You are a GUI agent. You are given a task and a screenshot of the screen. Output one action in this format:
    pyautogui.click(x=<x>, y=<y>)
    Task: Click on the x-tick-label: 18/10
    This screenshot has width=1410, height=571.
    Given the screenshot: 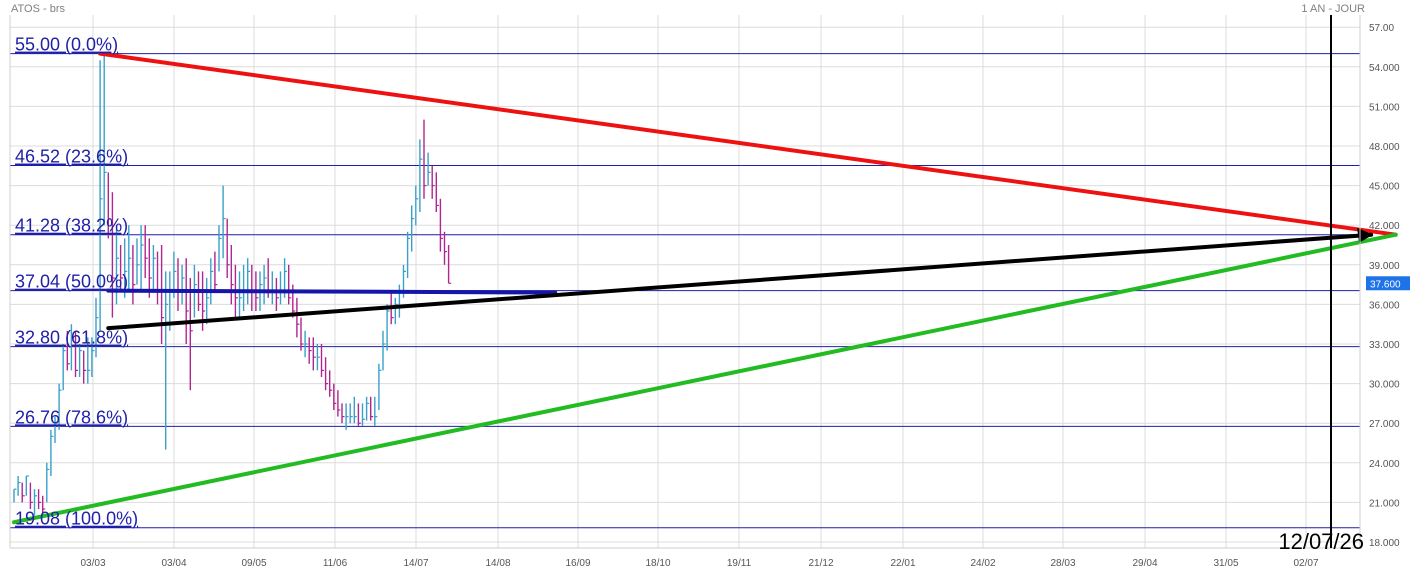 What is the action you would take?
    pyautogui.click(x=657, y=563)
    